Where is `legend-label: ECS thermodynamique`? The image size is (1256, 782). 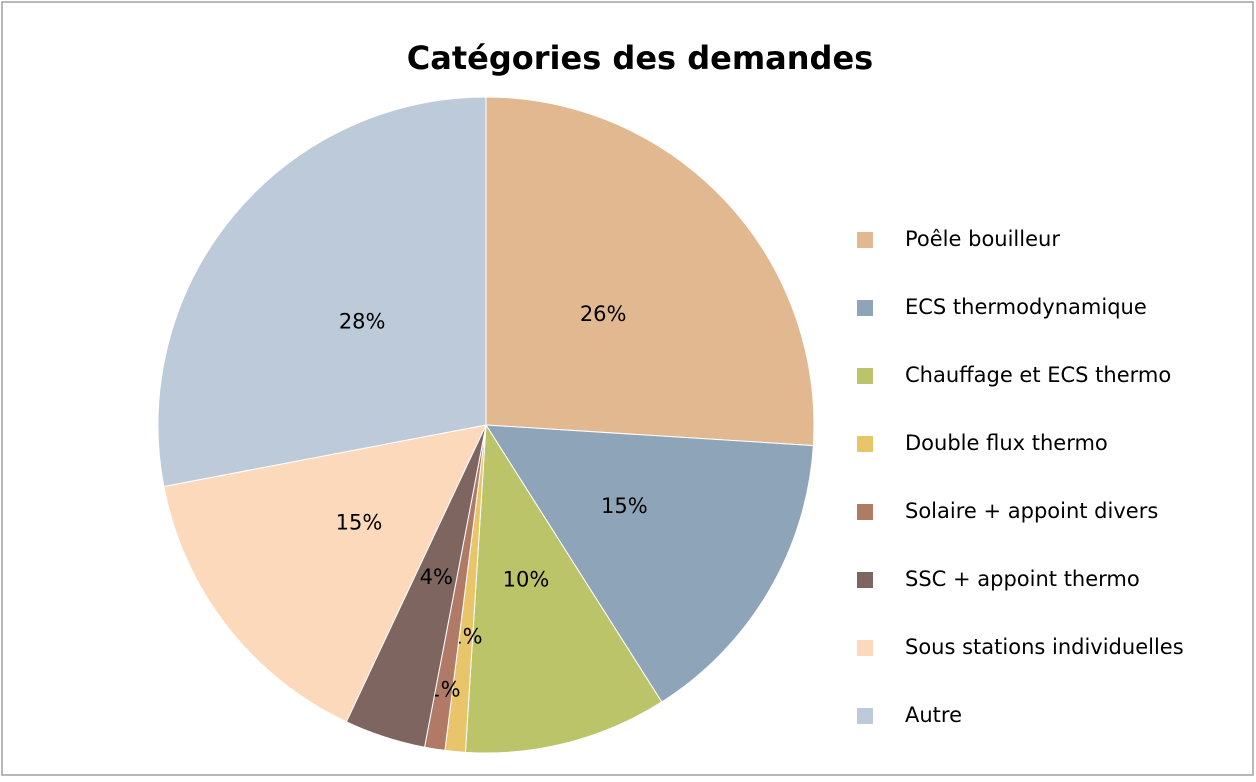
legend-label: ECS thermodynamique is located at coordinates (1026, 307).